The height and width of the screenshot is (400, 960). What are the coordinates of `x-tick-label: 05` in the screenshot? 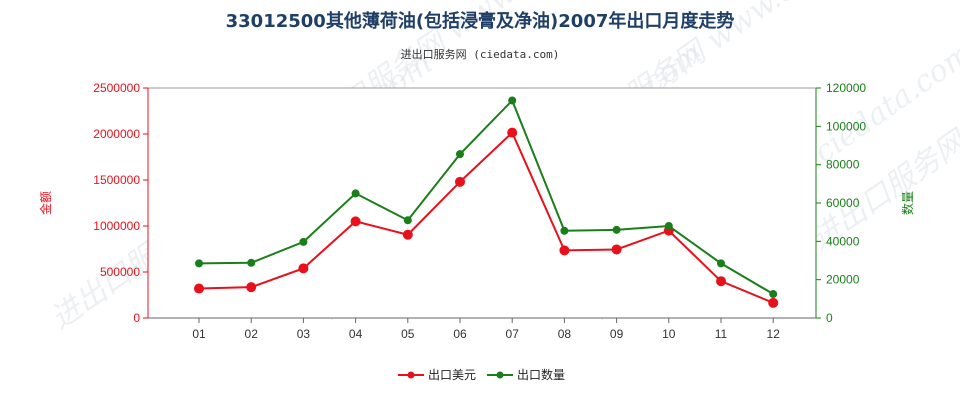 It's located at (408, 334).